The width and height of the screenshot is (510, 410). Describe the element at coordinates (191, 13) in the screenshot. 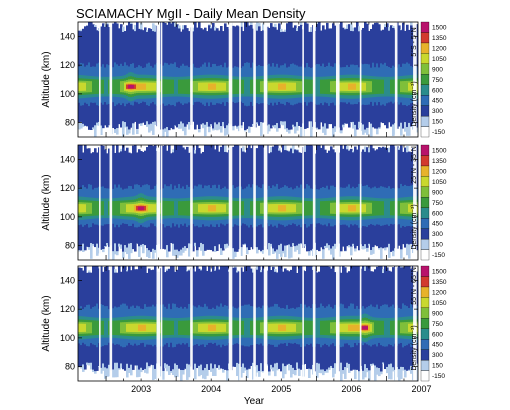

I see `chart-title: SCIAMACHY MgII - Daily Mean Density` at that location.